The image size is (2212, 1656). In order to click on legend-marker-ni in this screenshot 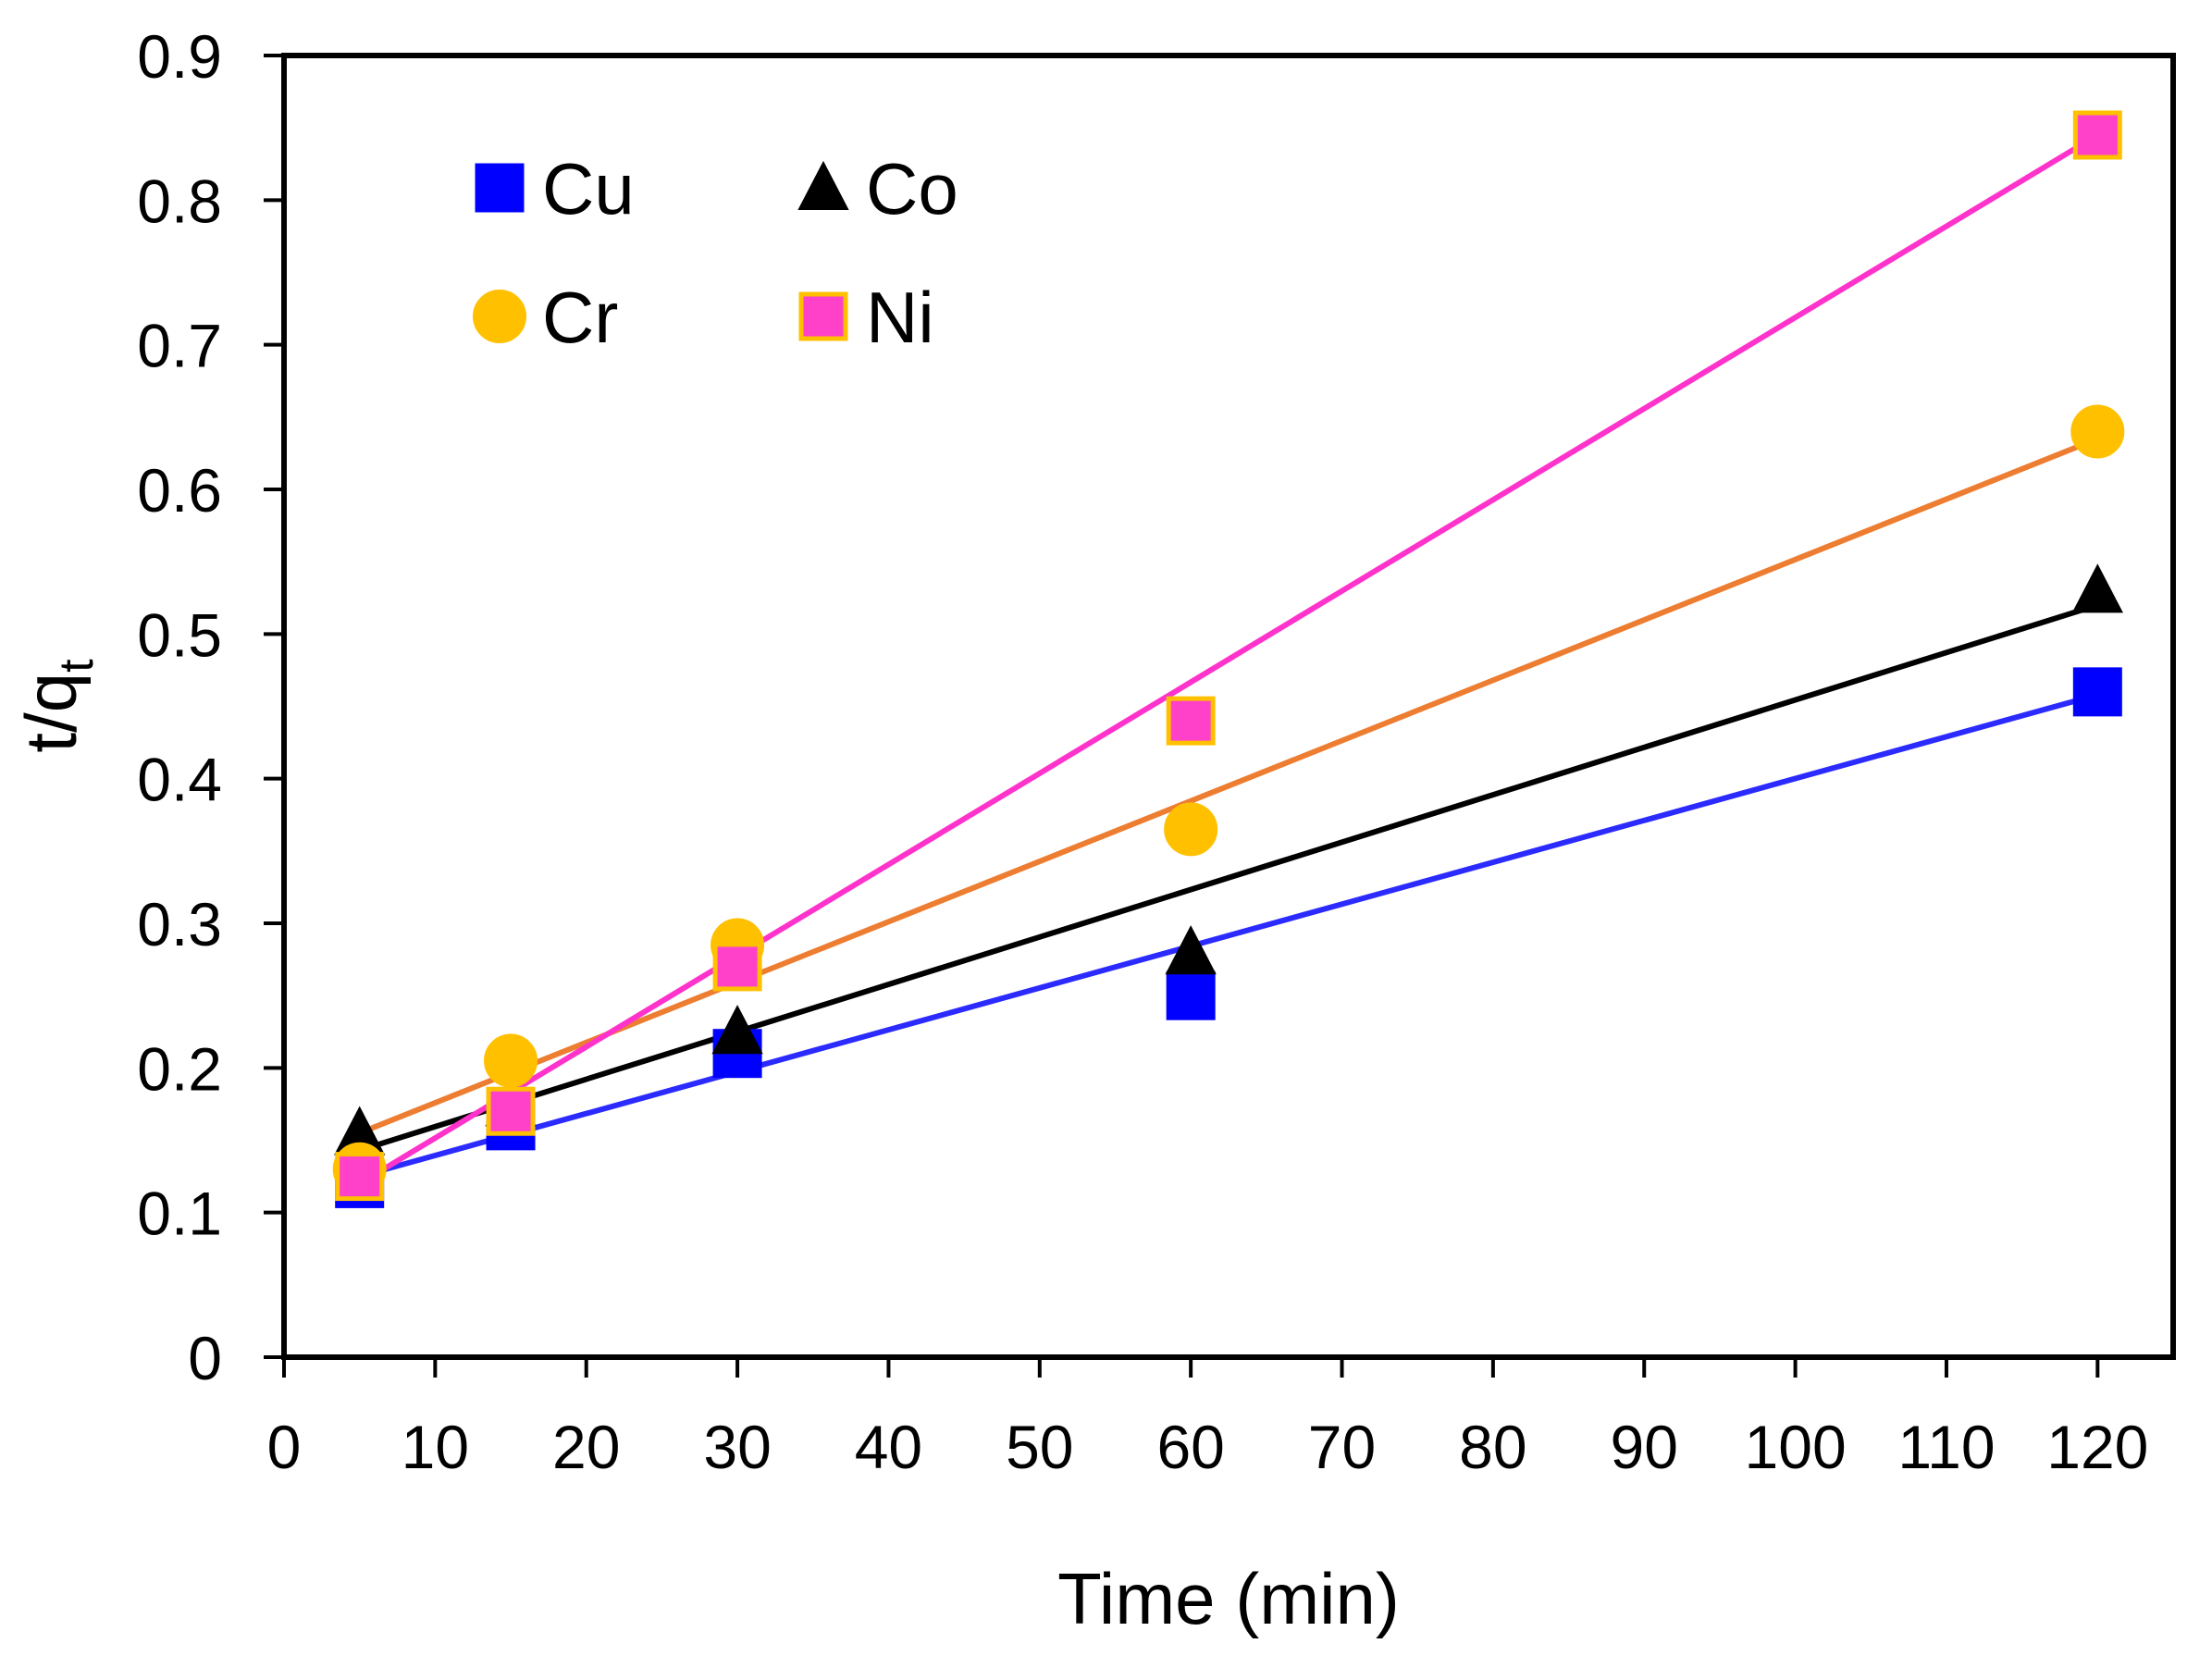, I will do `click(823, 316)`.